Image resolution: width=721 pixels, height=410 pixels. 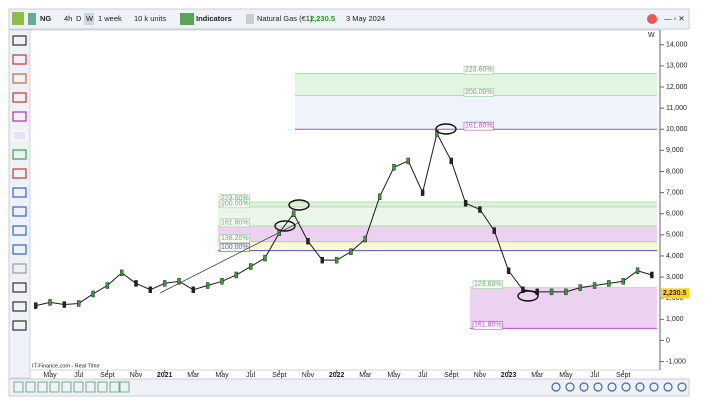 What do you see at coordinates (79, 18) in the screenshot?
I see `interval: D` at bounding box center [79, 18].